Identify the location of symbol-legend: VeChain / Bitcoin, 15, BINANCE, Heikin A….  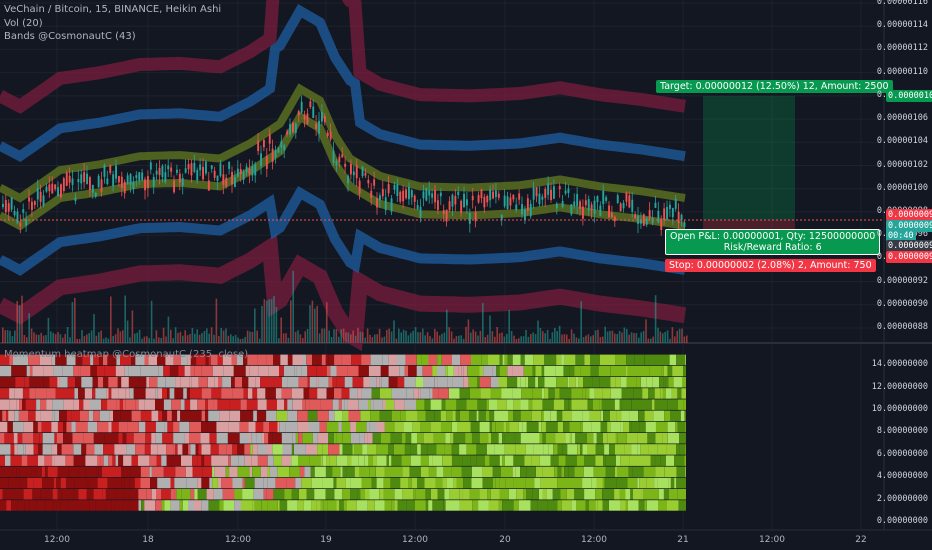
(112, 9).